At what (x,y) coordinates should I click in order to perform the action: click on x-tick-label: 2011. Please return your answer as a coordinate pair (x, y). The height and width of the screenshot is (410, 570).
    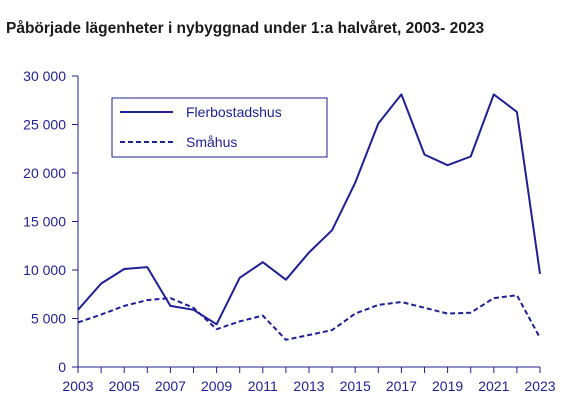
    Looking at the image, I should click on (263, 386).